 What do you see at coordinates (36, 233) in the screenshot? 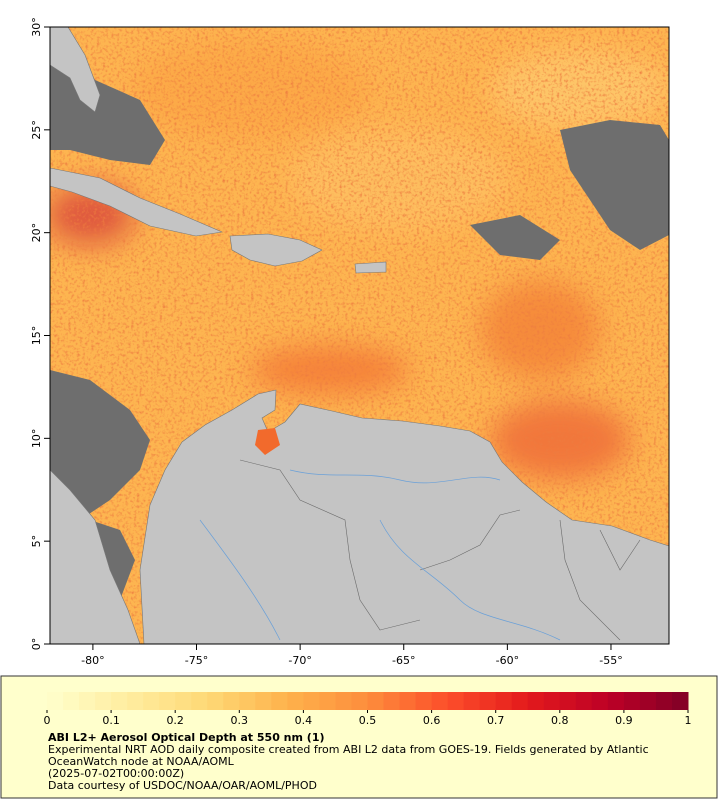
I see `lat-tick-label: 20°` at bounding box center [36, 233].